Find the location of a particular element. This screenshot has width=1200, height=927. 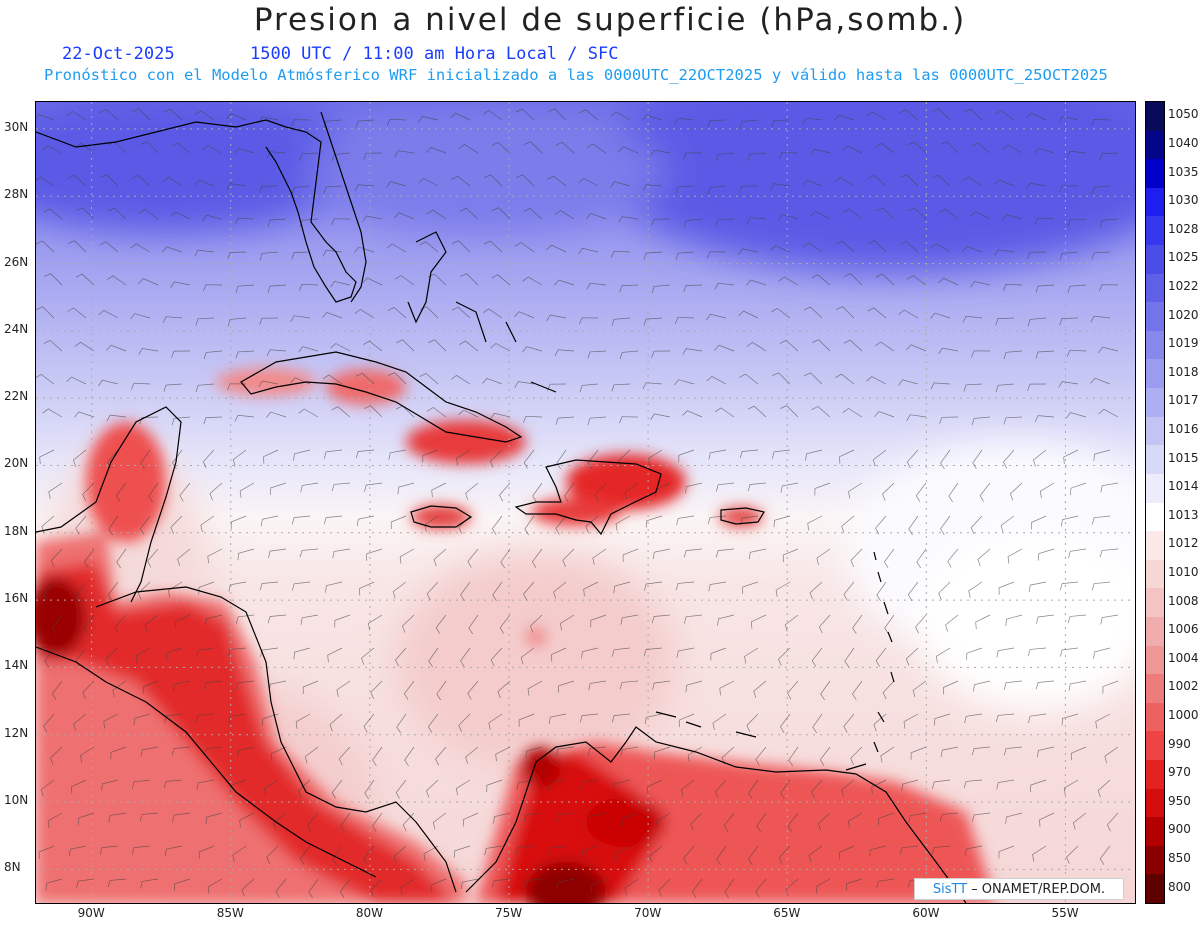

colorbar-label: 1035 is located at coordinates (1183, 171).